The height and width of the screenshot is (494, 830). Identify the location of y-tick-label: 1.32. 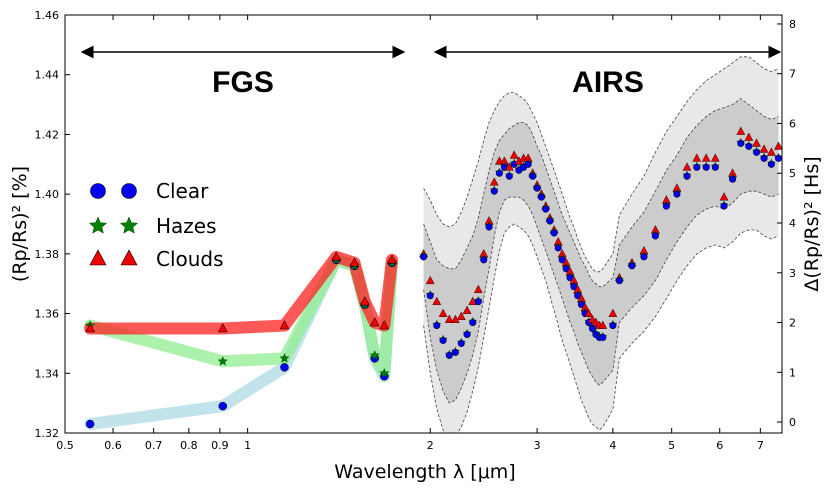
(47, 433).